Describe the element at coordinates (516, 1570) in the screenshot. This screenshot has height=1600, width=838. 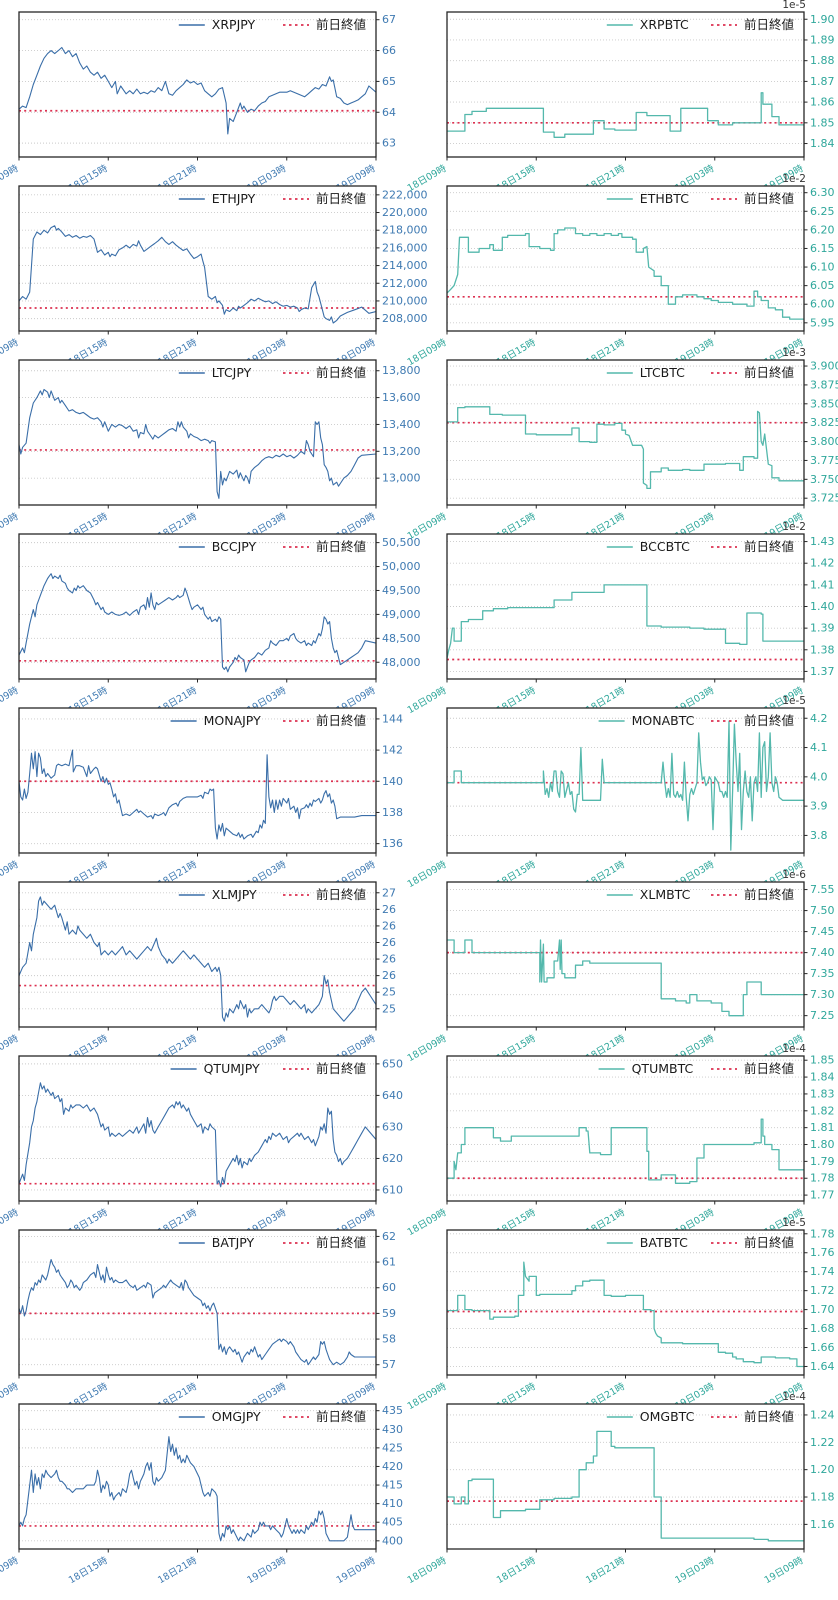
I see `x-tick-label: 18日15時` at that location.